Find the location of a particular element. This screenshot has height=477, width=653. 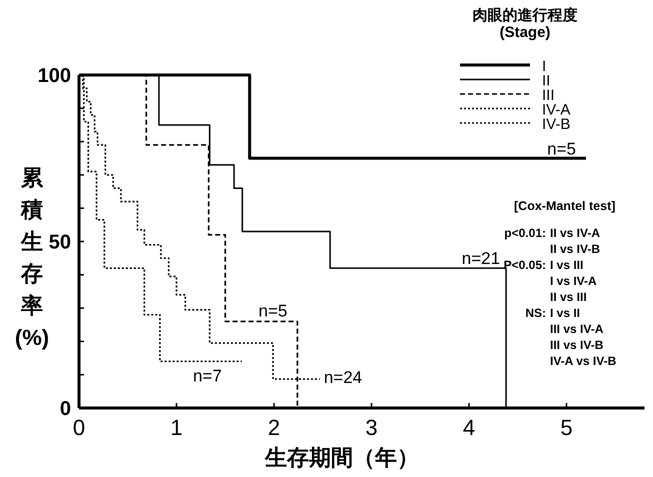

annotation: n=7 is located at coordinates (207, 376).